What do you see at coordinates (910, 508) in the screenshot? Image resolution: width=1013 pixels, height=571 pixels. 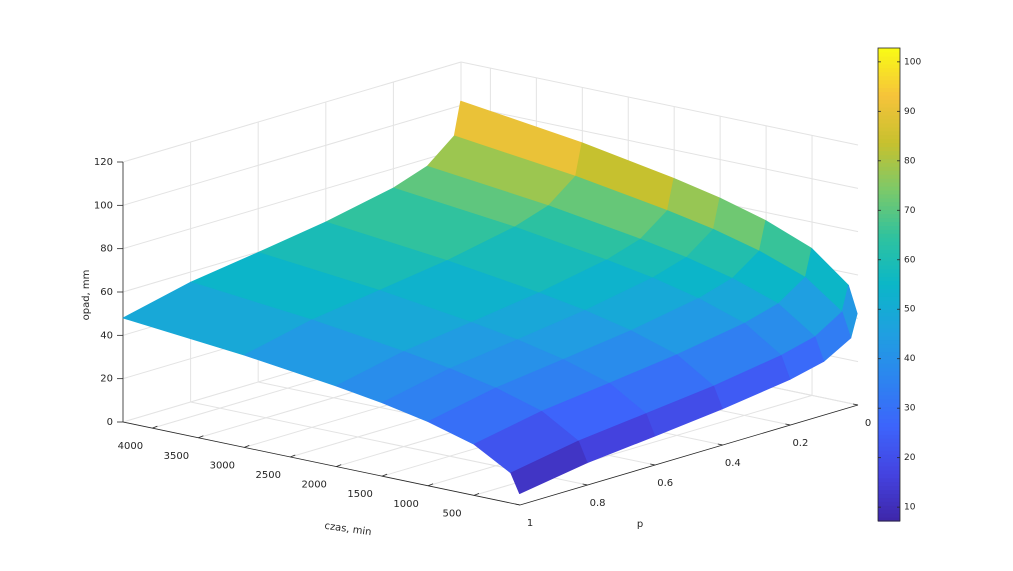 I see `colorbar-tick-label: 10` at bounding box center [910, 508].